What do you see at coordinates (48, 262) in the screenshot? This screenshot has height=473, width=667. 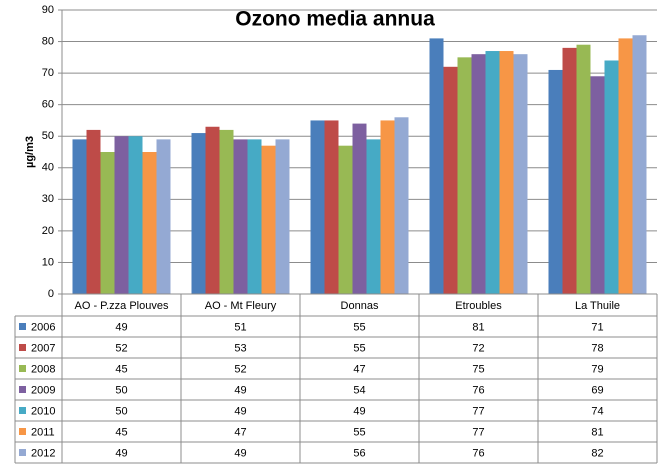 I see `y-tick-label: 10` at bounding box center [48, 262].